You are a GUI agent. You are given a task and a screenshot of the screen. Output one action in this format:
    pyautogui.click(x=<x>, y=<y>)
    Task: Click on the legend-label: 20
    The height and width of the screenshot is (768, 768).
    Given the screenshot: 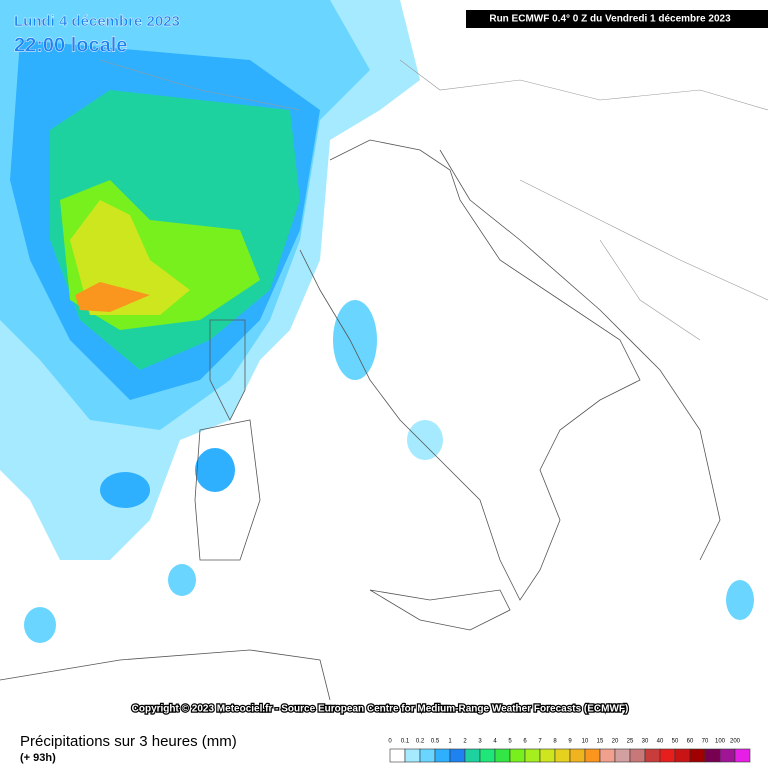 What is the action you would take?
    pyautogui.click(x=615, y=742)
    